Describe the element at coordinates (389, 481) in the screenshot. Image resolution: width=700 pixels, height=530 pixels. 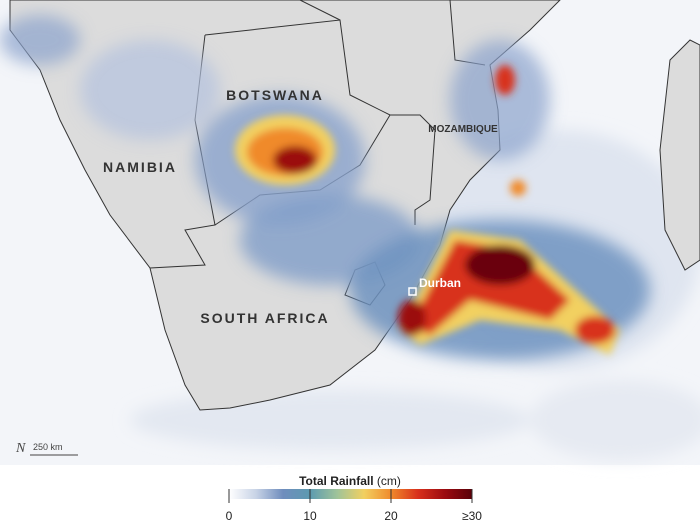
I see `legend-unit: (cm)` at that location.